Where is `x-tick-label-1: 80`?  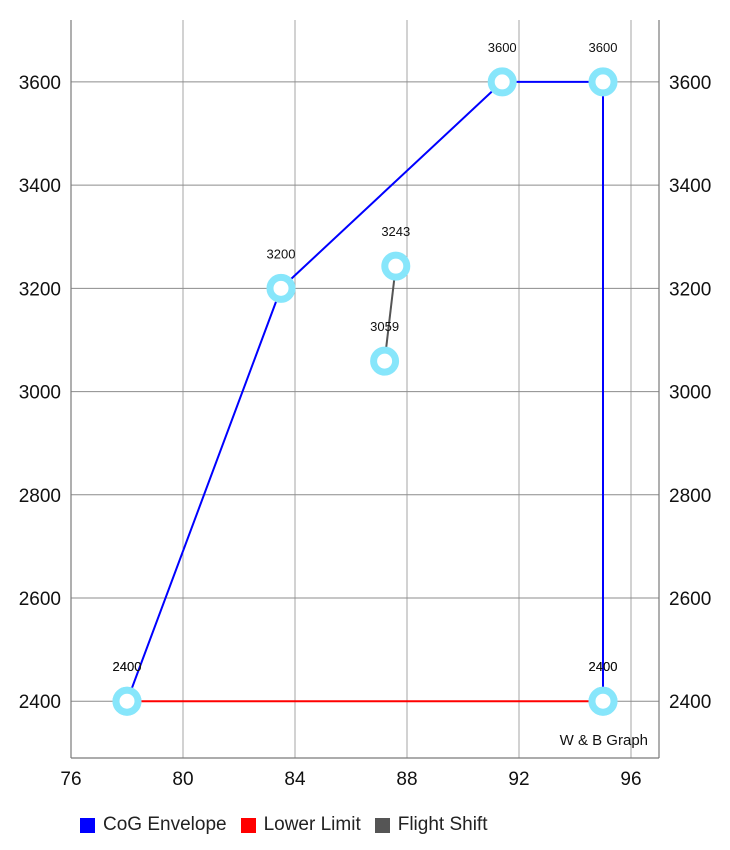
x-tick-label-1: 80 is located at coordinates (182, 779).